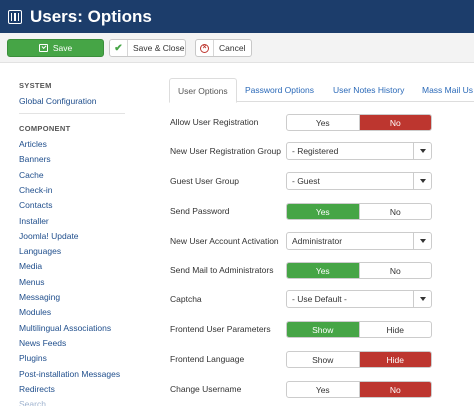 The width and height of the screenshot is (474, 406). I want to click on toggle-frontend-language: Show Hide, so click(359, 359).